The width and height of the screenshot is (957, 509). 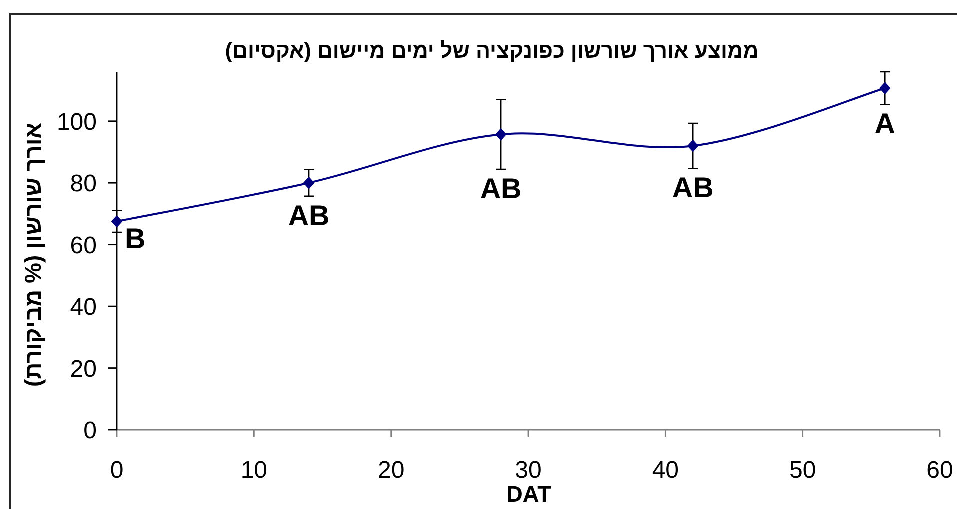 What do you see at coordinates (33, 254) in the screenshot?
I see `y-axis-title: אורך שורשון (% מביקורת)` at bounding box center [33, 254].